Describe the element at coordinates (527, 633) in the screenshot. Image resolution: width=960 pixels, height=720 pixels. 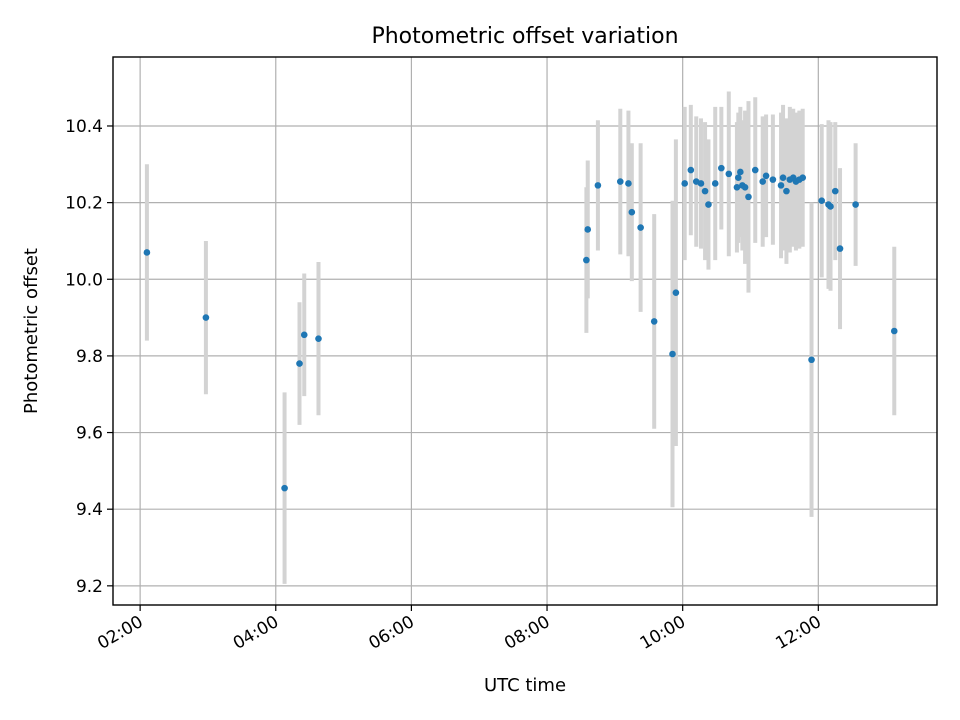
I see `x-tick-label: 08:00` at that location.